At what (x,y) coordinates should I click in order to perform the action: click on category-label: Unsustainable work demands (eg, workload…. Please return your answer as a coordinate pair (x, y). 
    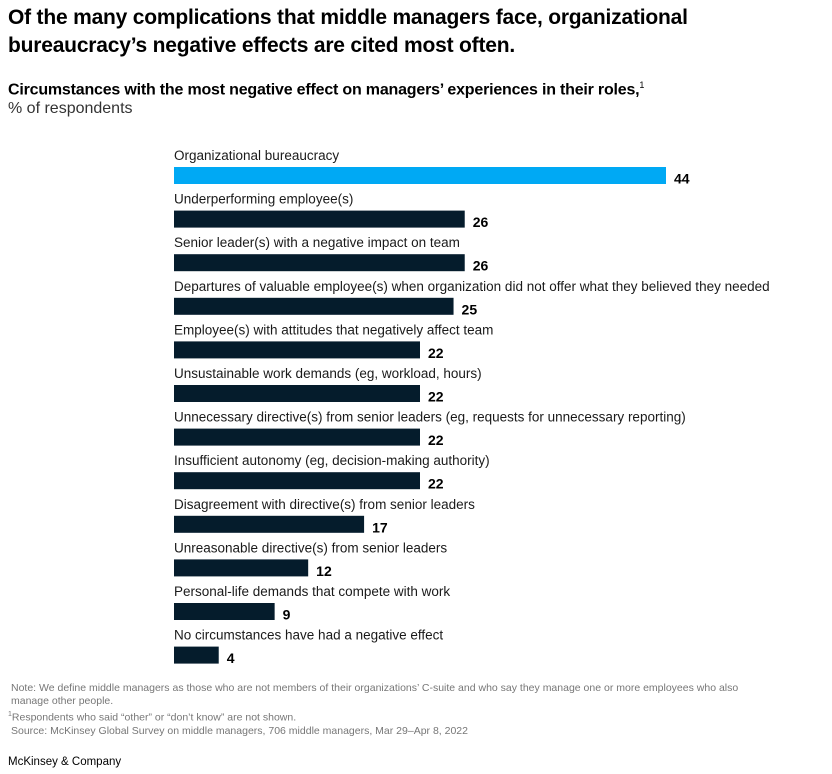
    Looking at the image, I should click on (328, 373).